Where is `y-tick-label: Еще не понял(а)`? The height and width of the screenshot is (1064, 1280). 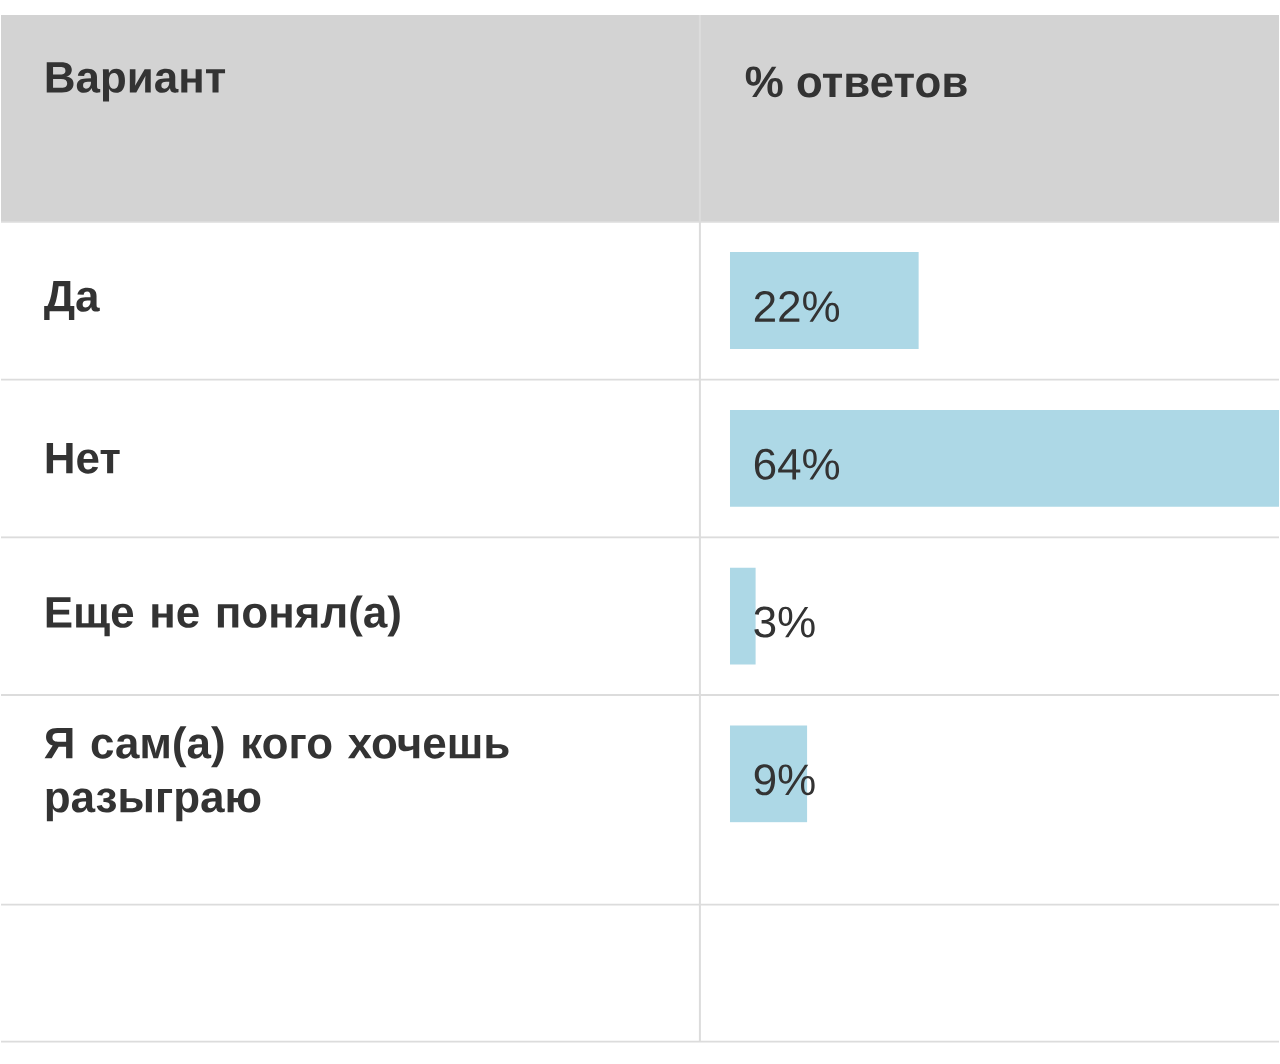 y-tick-label: Еще не понял(а) is located at coordinates (223, 616).